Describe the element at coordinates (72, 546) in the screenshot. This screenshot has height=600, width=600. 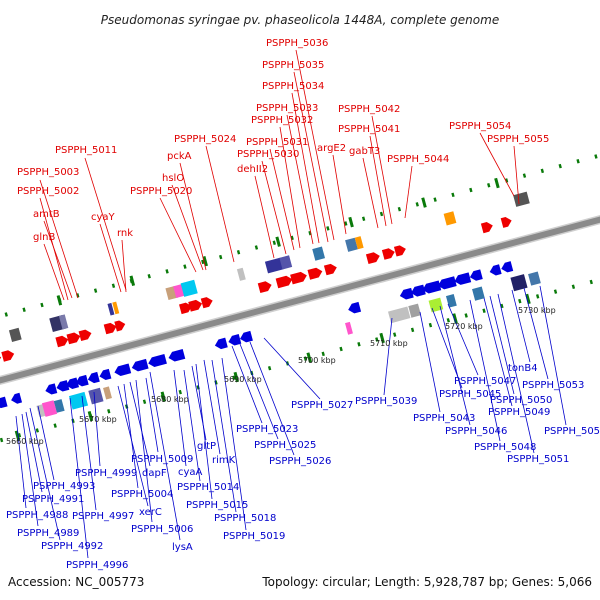
I see `label-PSPPH_4992: PSPPH_4992` at that location.